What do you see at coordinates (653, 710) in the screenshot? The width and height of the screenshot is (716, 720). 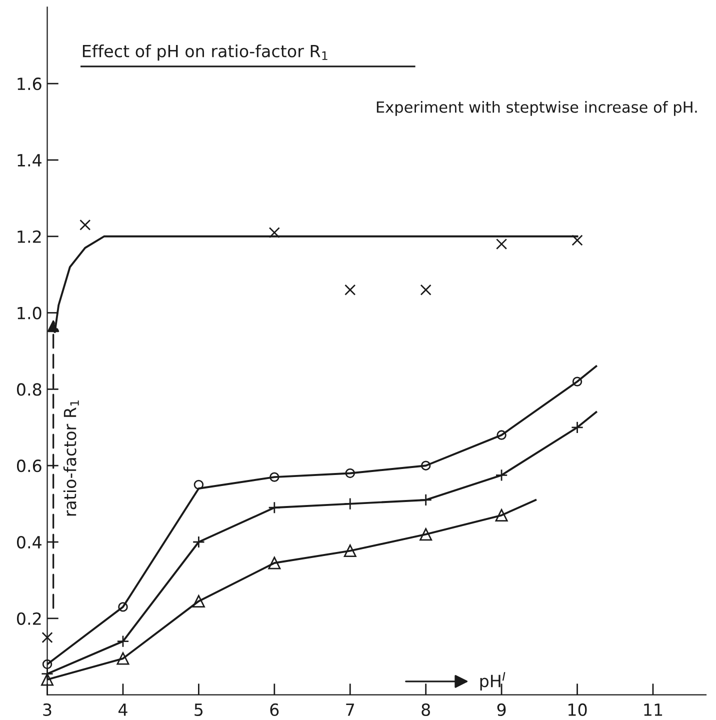 I see `x-tick-label: 11` at bounding box center [653, 710].